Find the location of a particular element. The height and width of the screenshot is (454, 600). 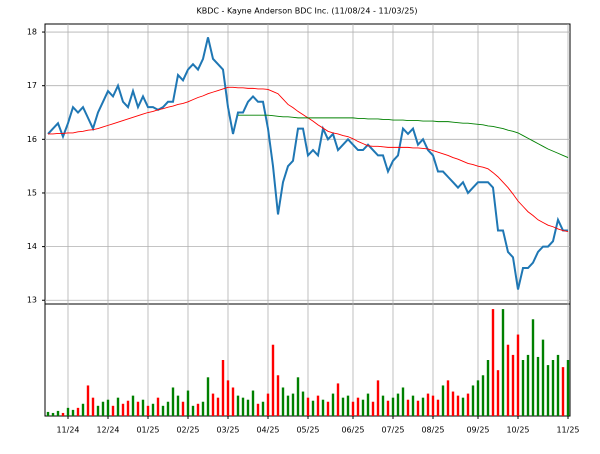

x-tick-label: 09/25 is located at coordinates (477, 430).